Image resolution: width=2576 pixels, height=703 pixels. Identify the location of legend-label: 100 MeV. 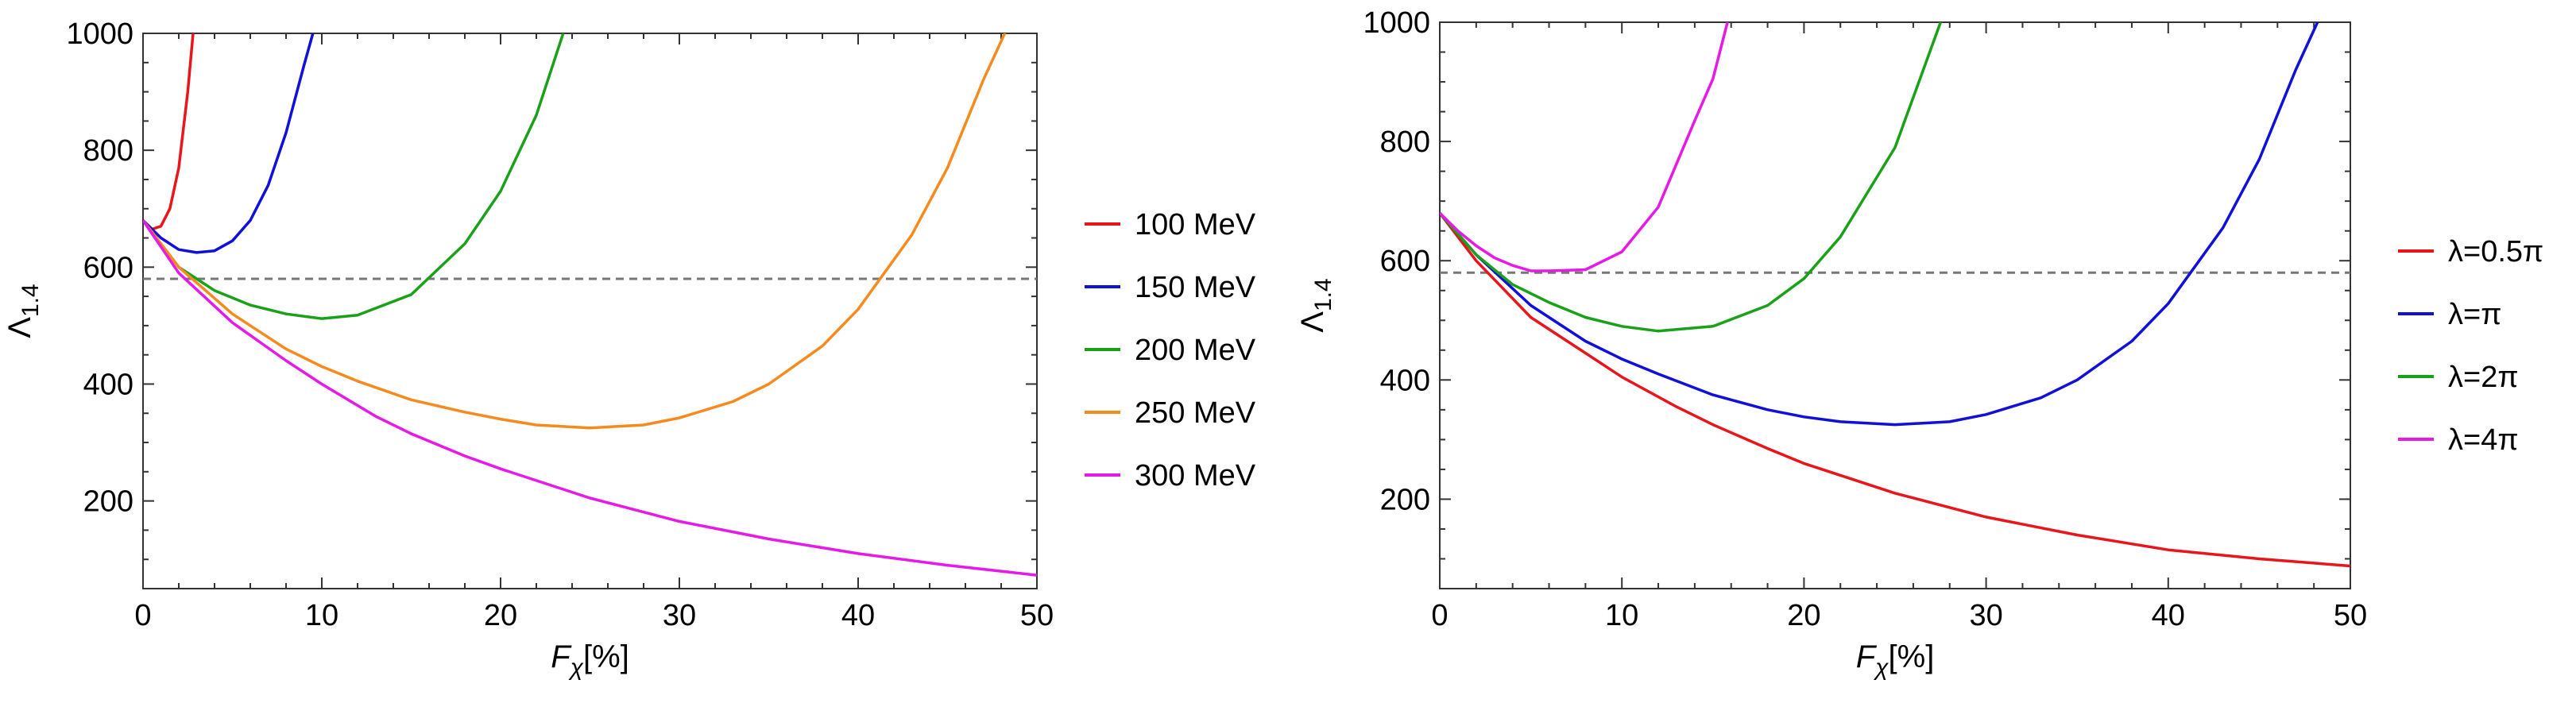
(1195, 224).